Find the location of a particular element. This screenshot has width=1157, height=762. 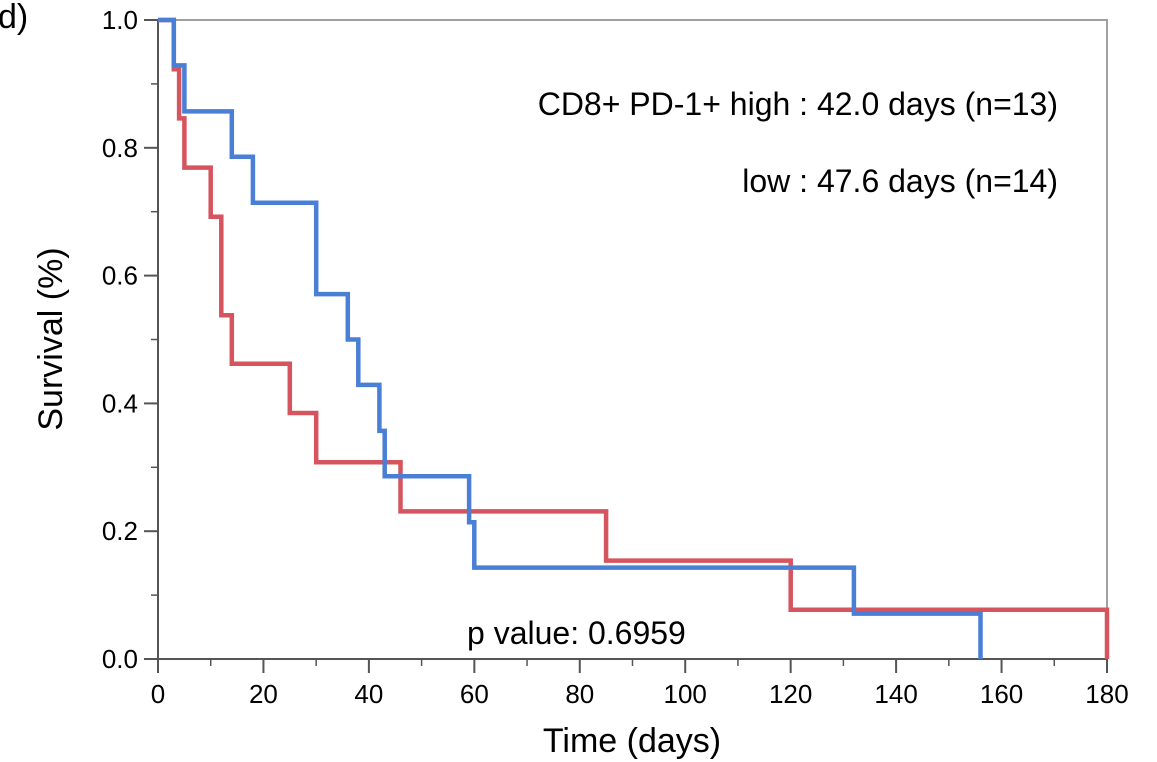

x-tick-label: 120 is located at coordinates (790, 694).